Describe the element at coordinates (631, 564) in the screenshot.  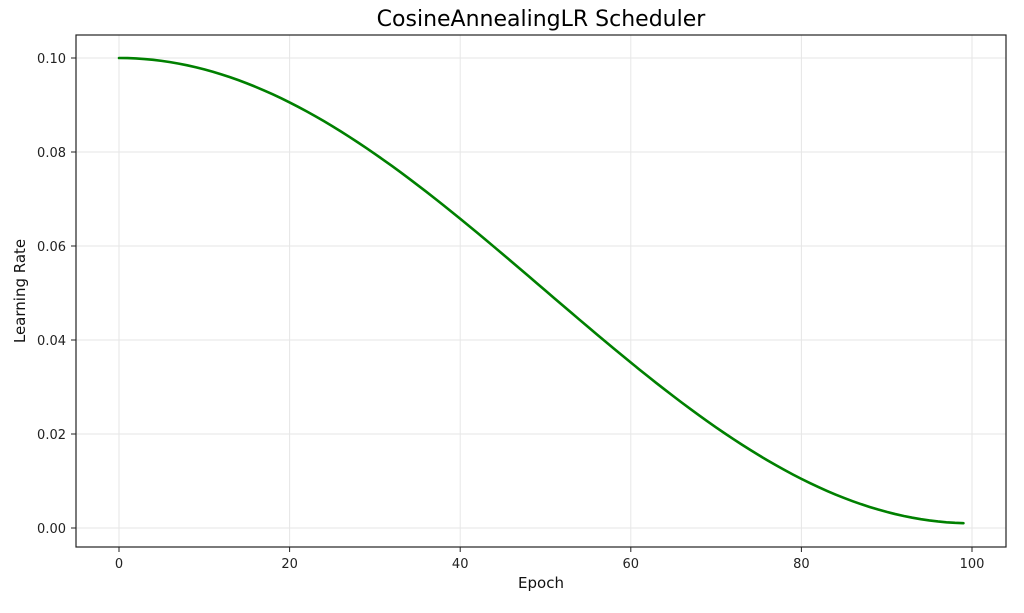
I see `x-tick-label: 60` at that location.